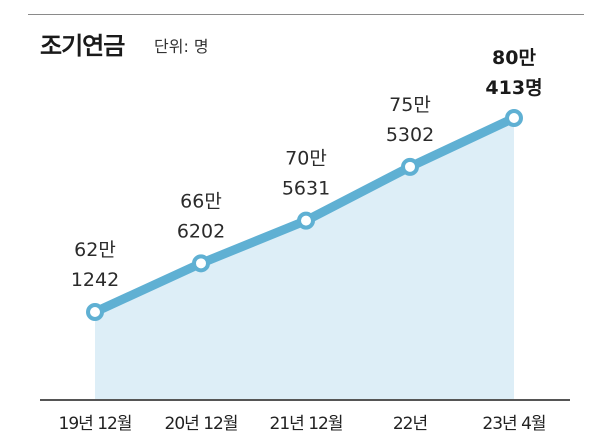 This screenshot has width=592, height=442. Describe the element at coordinates (95, 280) in the screenshot. I see `value-label-1-line-2: 1242` at that location.